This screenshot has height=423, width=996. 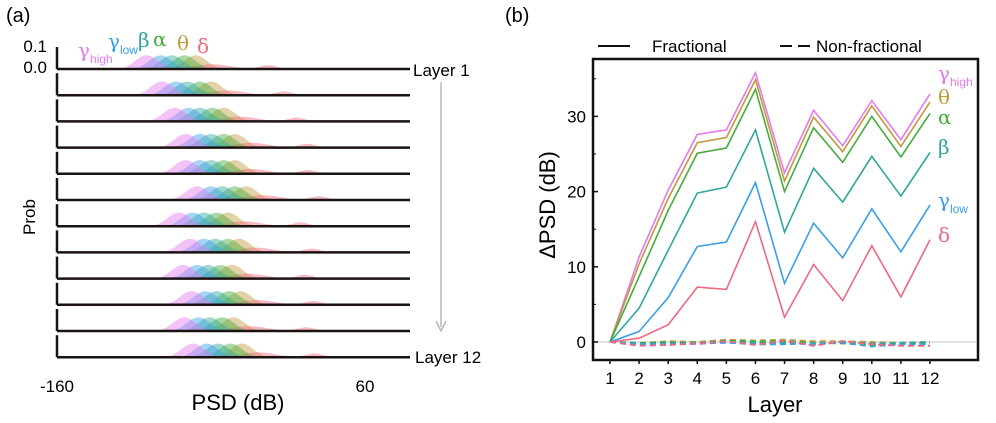 What do you see at coordinates (930, 378) in the screenshot?
I see `xtick-label: 12` at bounding box center [930, 378].